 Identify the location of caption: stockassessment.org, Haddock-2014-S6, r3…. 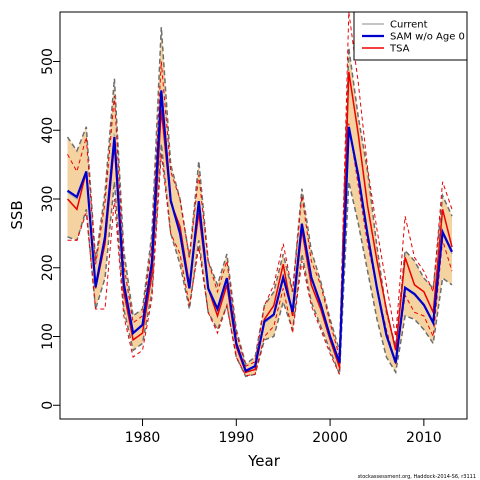
(417, 477).